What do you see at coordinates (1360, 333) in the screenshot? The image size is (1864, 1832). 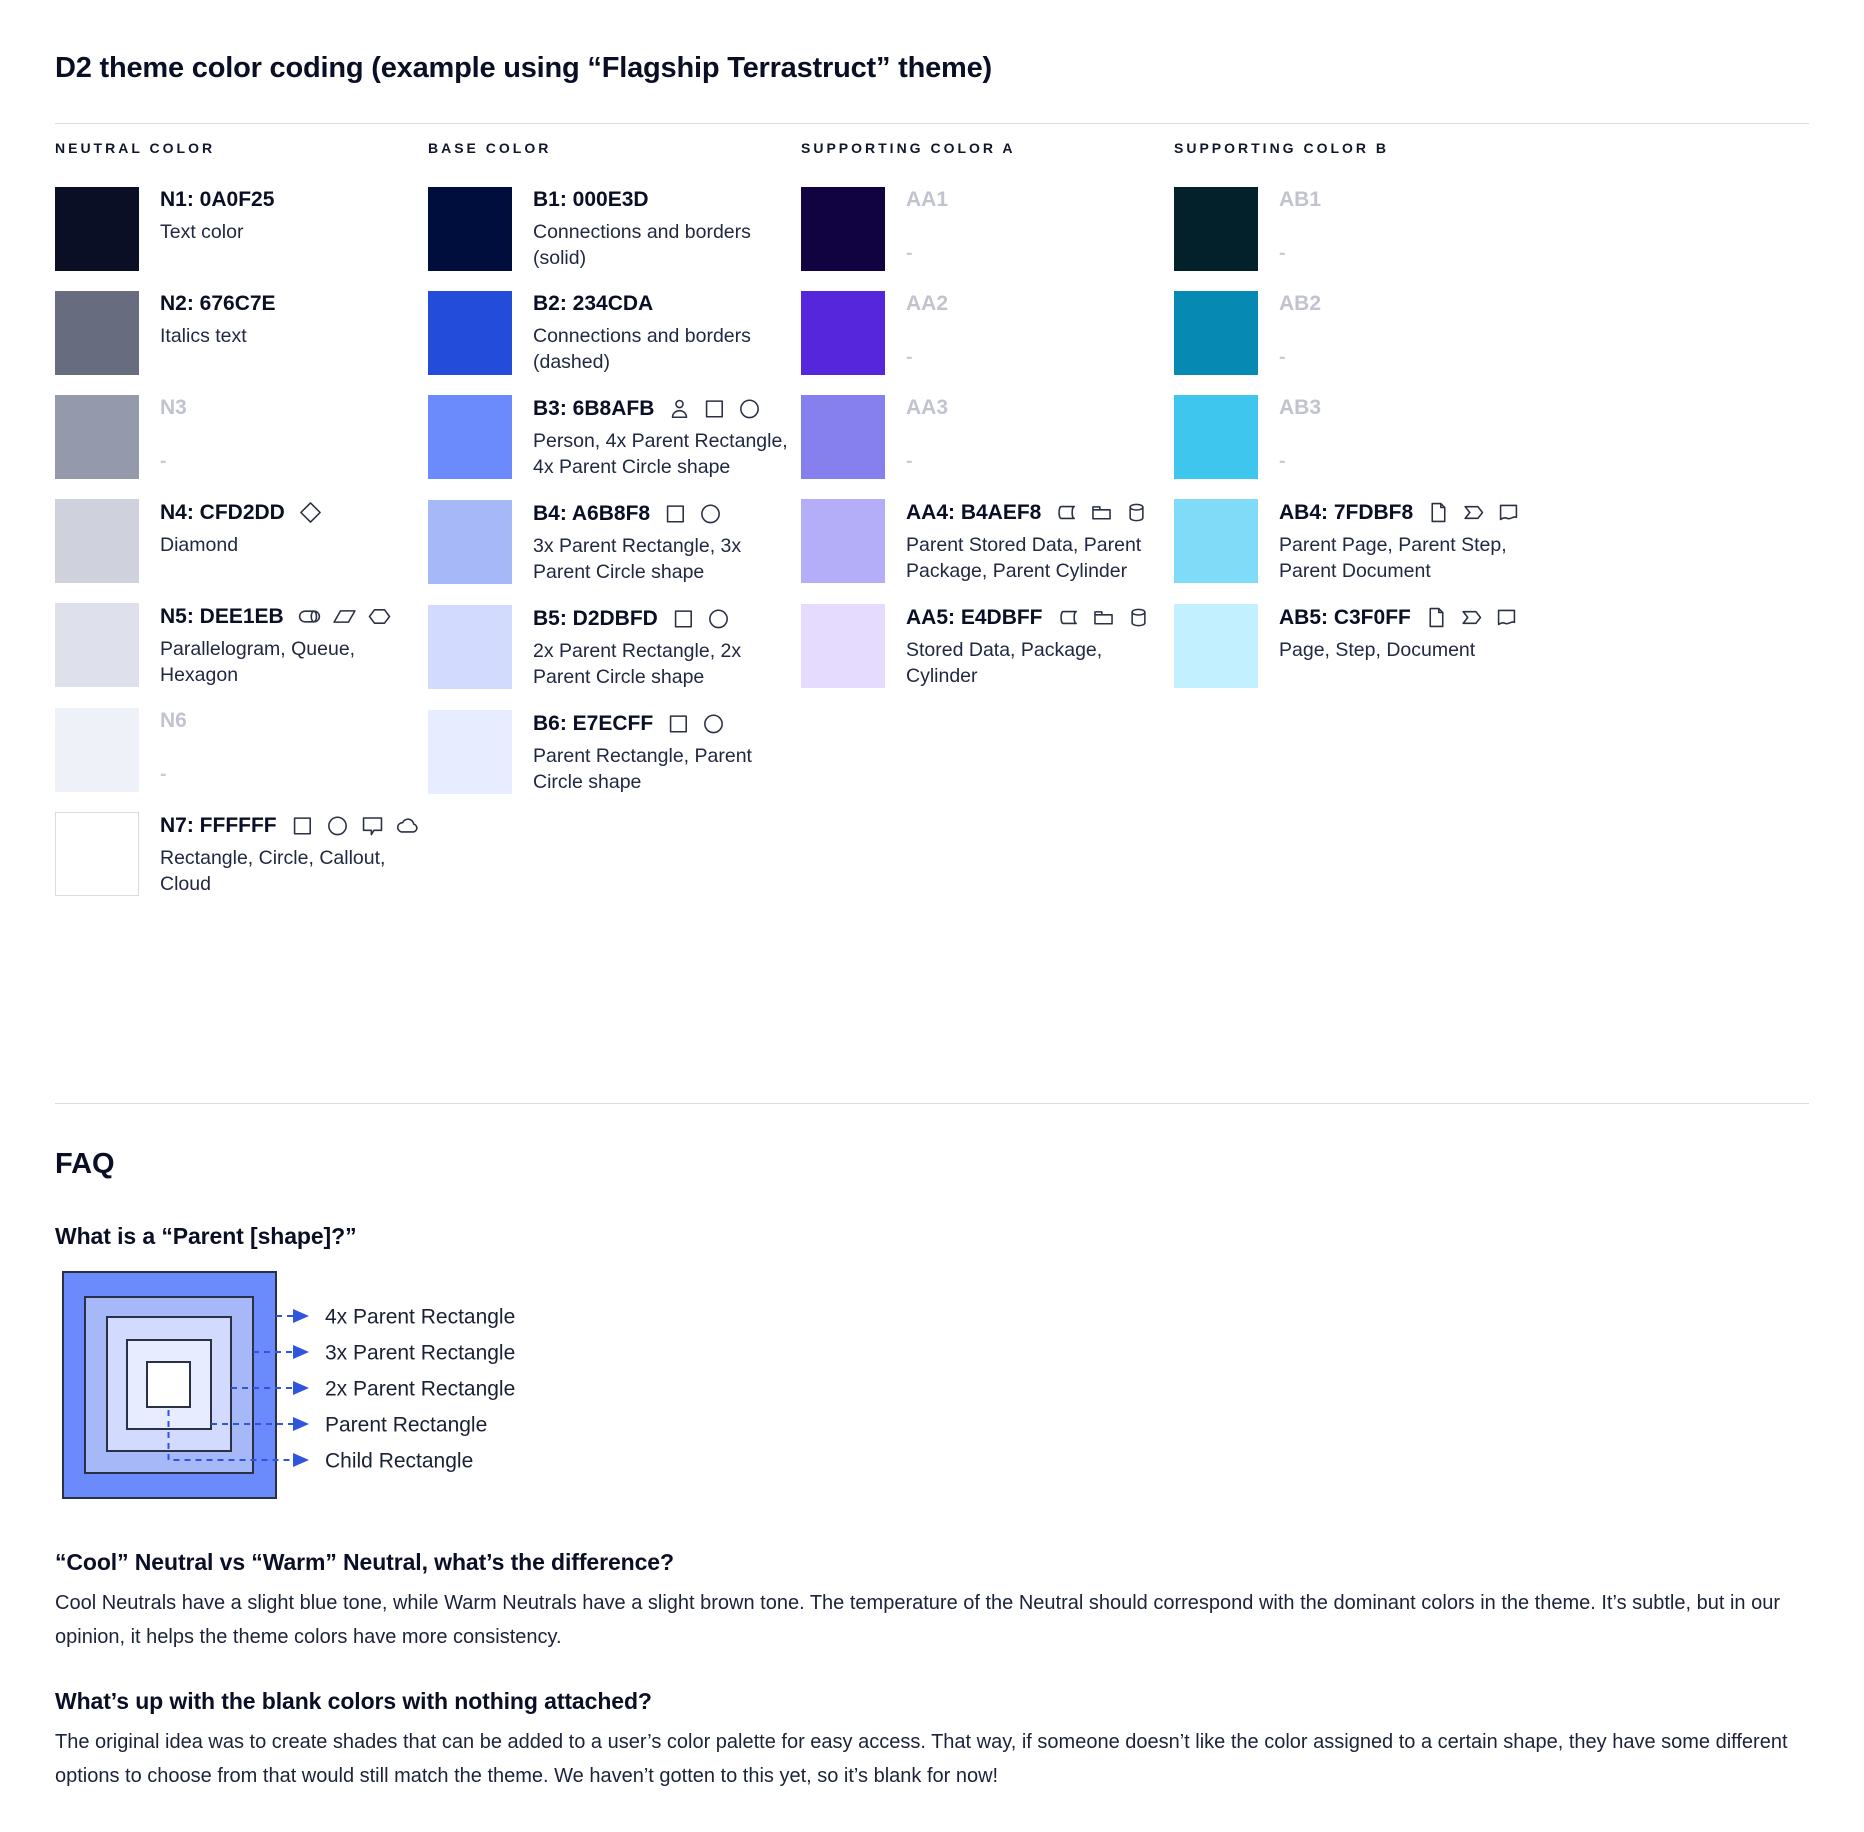 I see `palette-row: AB2 -` at bounding box center [1360, 333].